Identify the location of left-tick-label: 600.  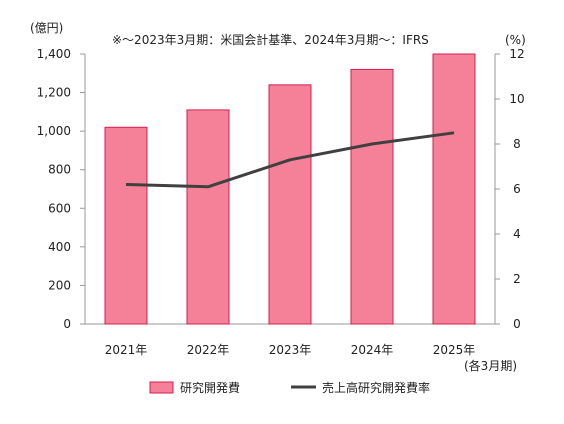
(59, 208).